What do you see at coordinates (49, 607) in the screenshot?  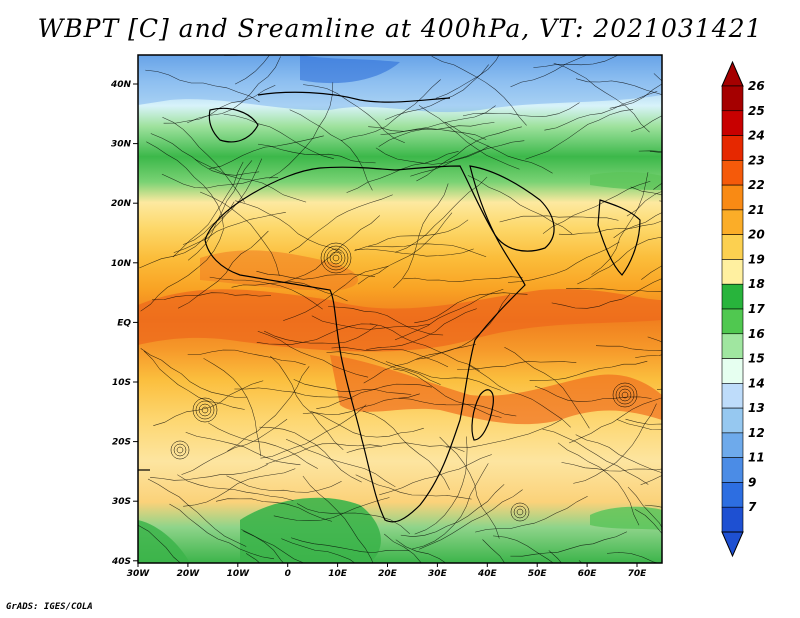 I see `credit-label: GrADS: IGES/COLA` at bounding box center [49, 607].